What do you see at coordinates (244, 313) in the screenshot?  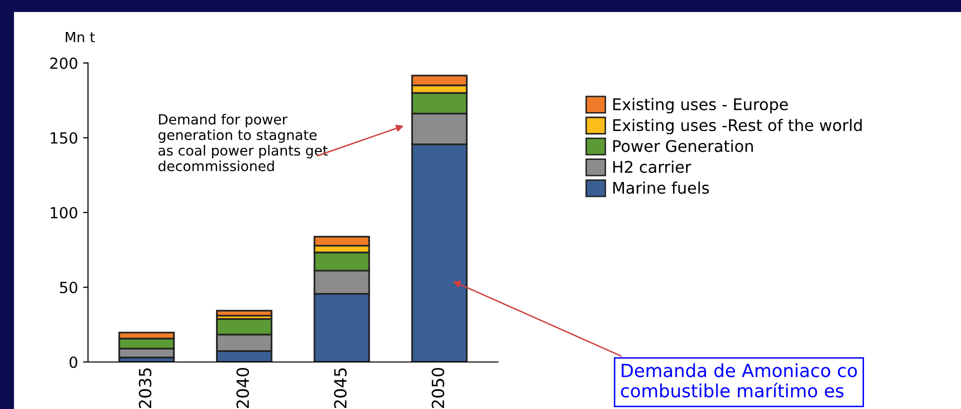 I see `bar` at bounding box center [244, 313].